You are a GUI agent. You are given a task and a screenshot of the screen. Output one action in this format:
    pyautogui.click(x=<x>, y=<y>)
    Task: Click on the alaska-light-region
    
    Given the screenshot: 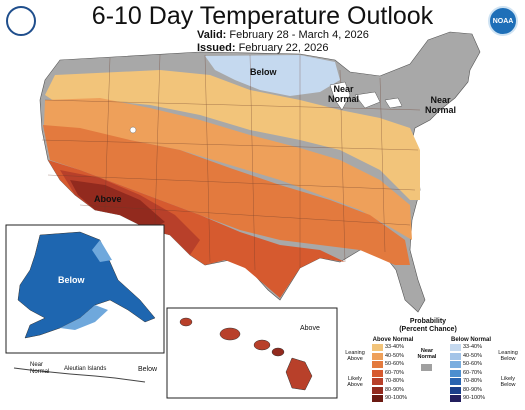 What is the action you would take?
    pyautogui.click(x=86, y=285)
    